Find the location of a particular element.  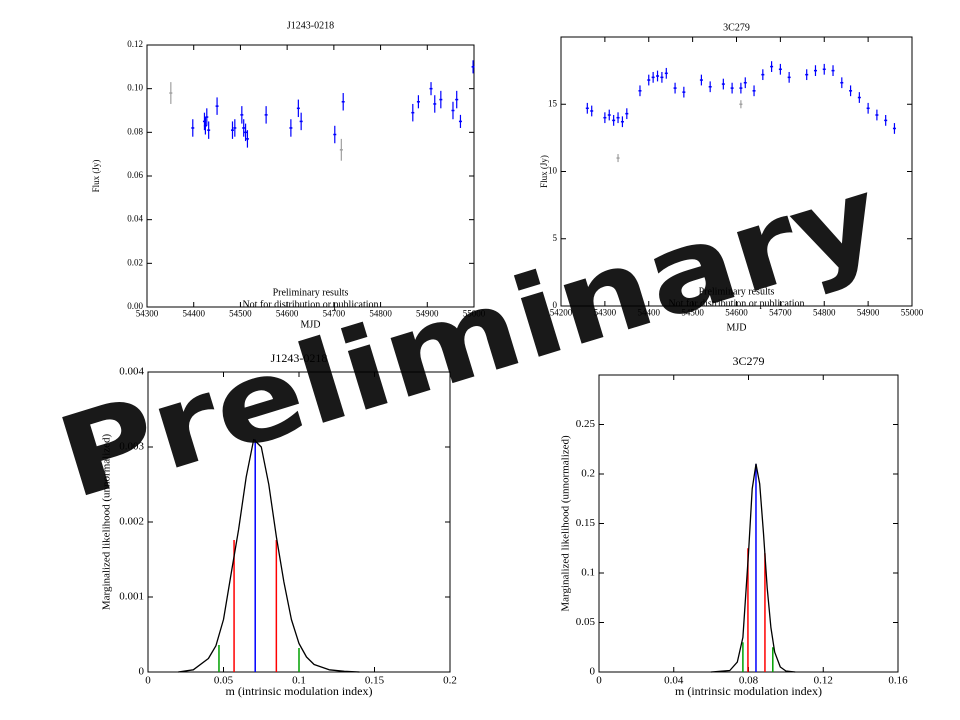

x-tick-label: 0 is located at coordinates (148, 680).